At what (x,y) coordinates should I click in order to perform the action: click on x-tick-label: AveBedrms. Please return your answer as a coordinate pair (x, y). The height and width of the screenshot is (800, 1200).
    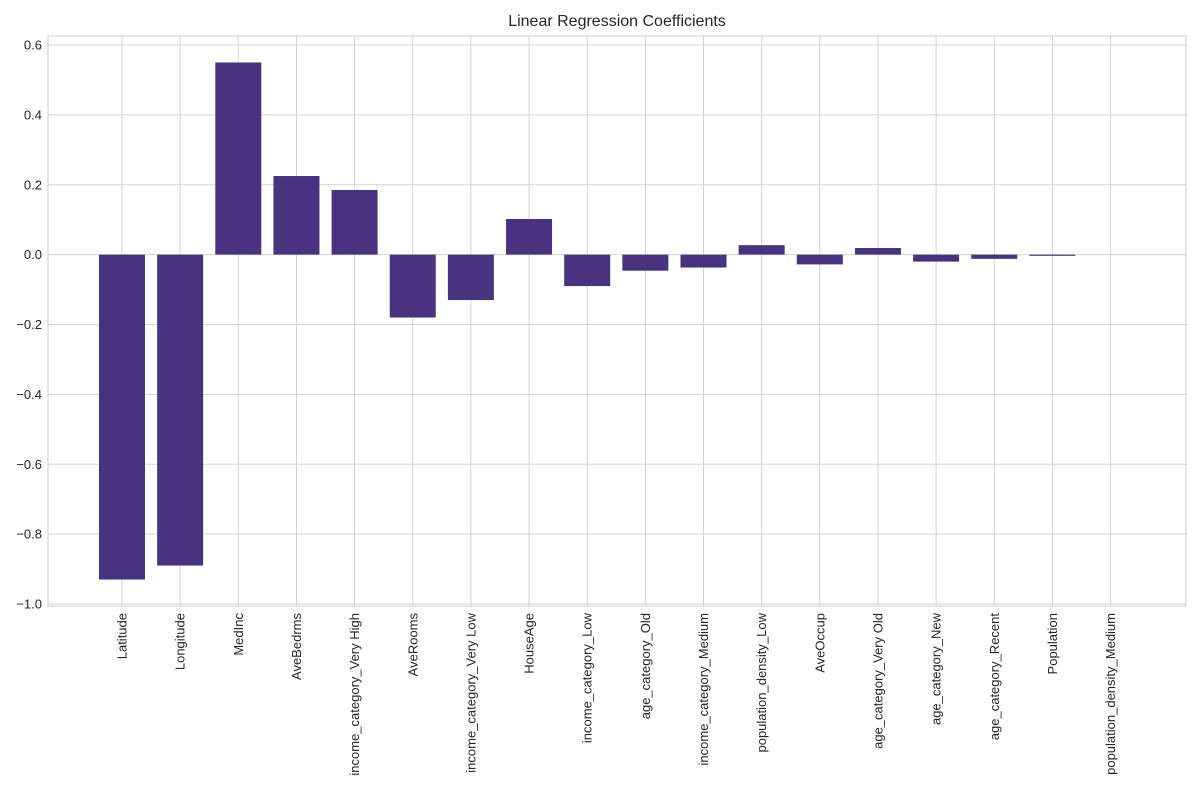
    Looking at the image, I should click on (296, 646).